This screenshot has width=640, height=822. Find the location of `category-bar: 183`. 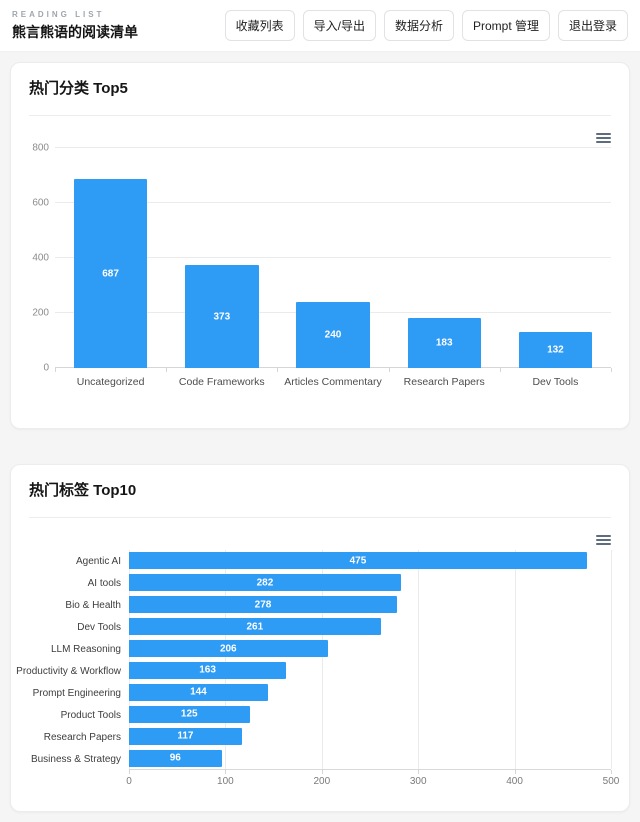

category-bar: 183 is located at coordinates (444, 342).